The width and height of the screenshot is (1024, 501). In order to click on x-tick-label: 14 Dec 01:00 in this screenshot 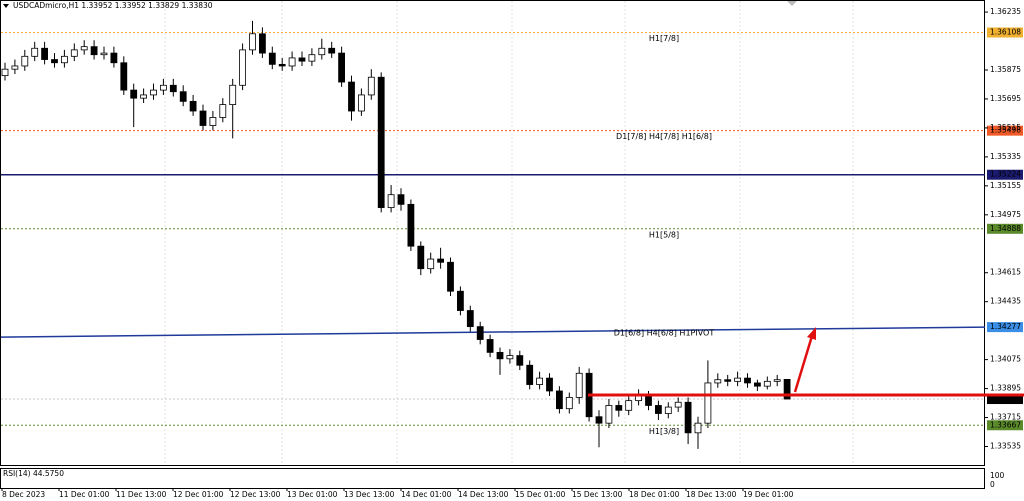, I will do `click(426, 494)`.